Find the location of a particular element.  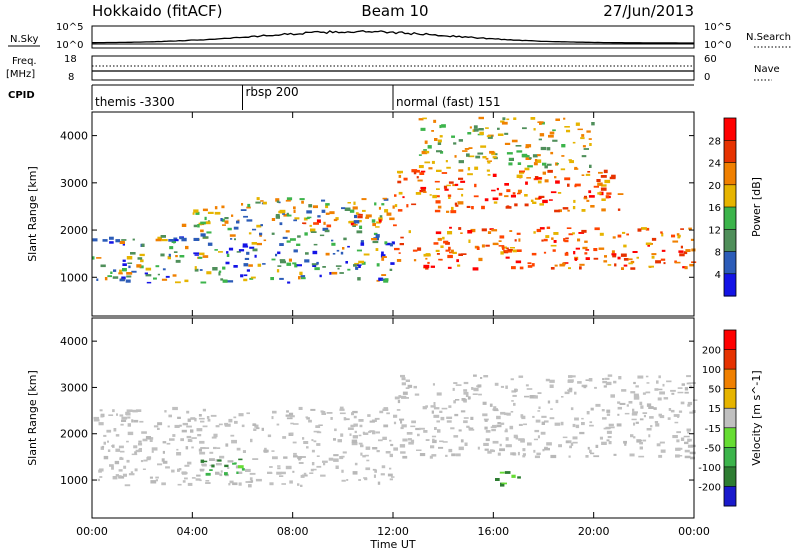

cpid-label: CPID is located at coordinates (21, 95).